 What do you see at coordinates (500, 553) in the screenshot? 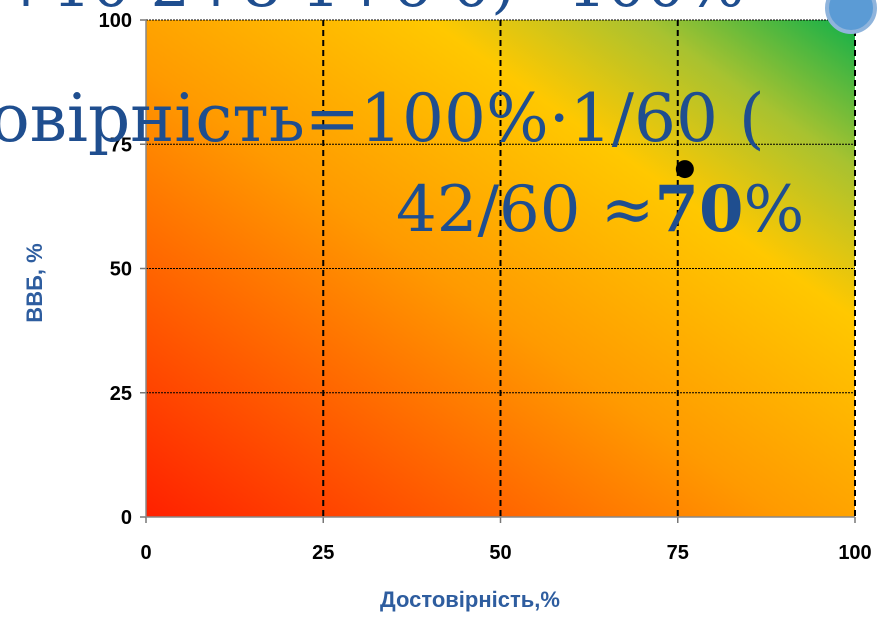
I see `x-tick-label: 50` at bounding box center [500, 553].